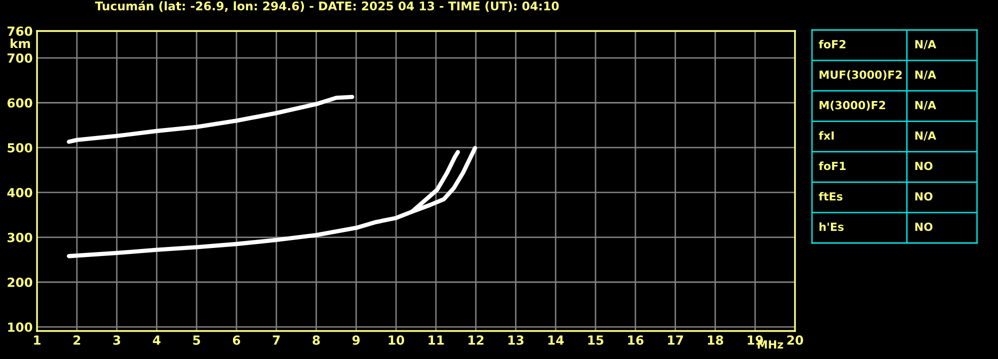  I want to click on text: foF2, so click(832, 44).